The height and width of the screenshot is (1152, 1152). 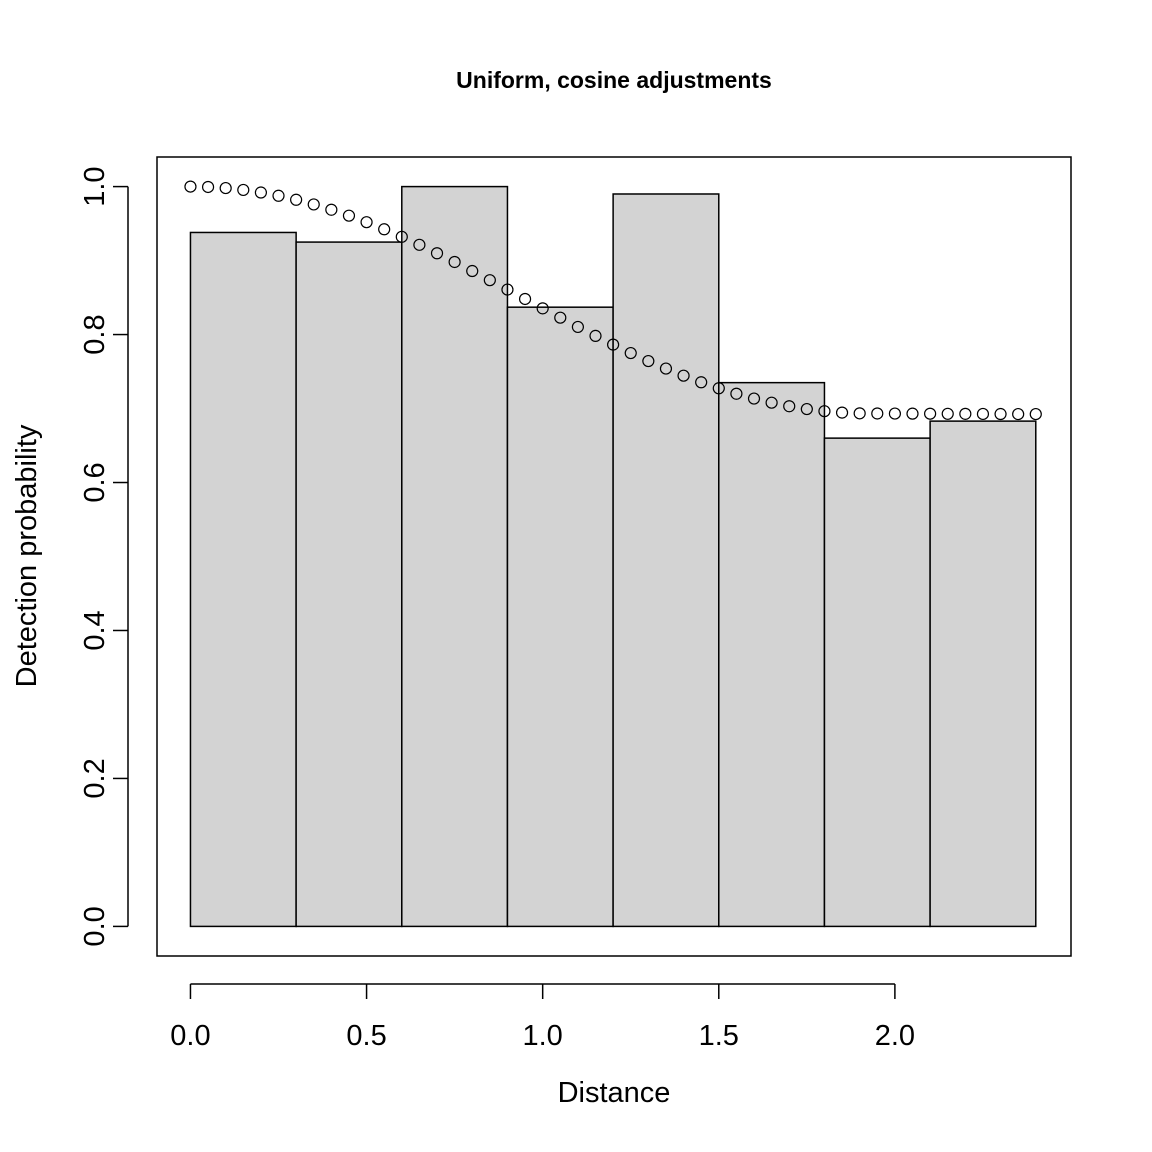 I want to click on x-tick-label: 2.0, so click(x=895, y=1036).